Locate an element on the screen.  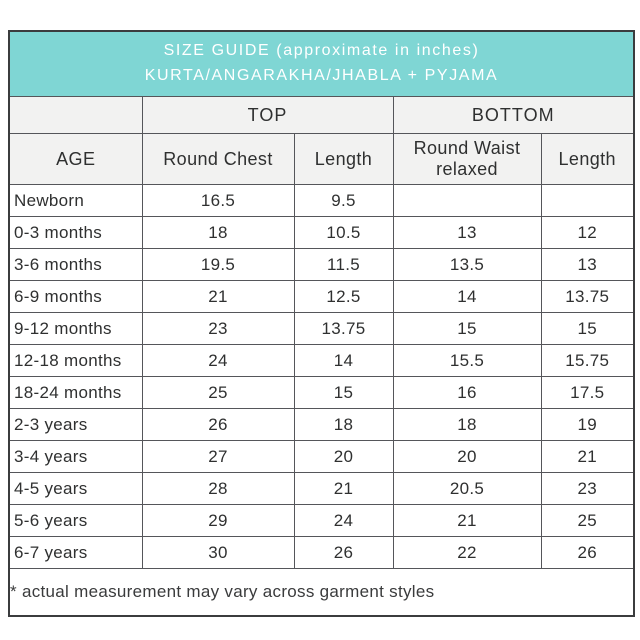
age-cell: 6-9 months is located at coordinates (75, 296).